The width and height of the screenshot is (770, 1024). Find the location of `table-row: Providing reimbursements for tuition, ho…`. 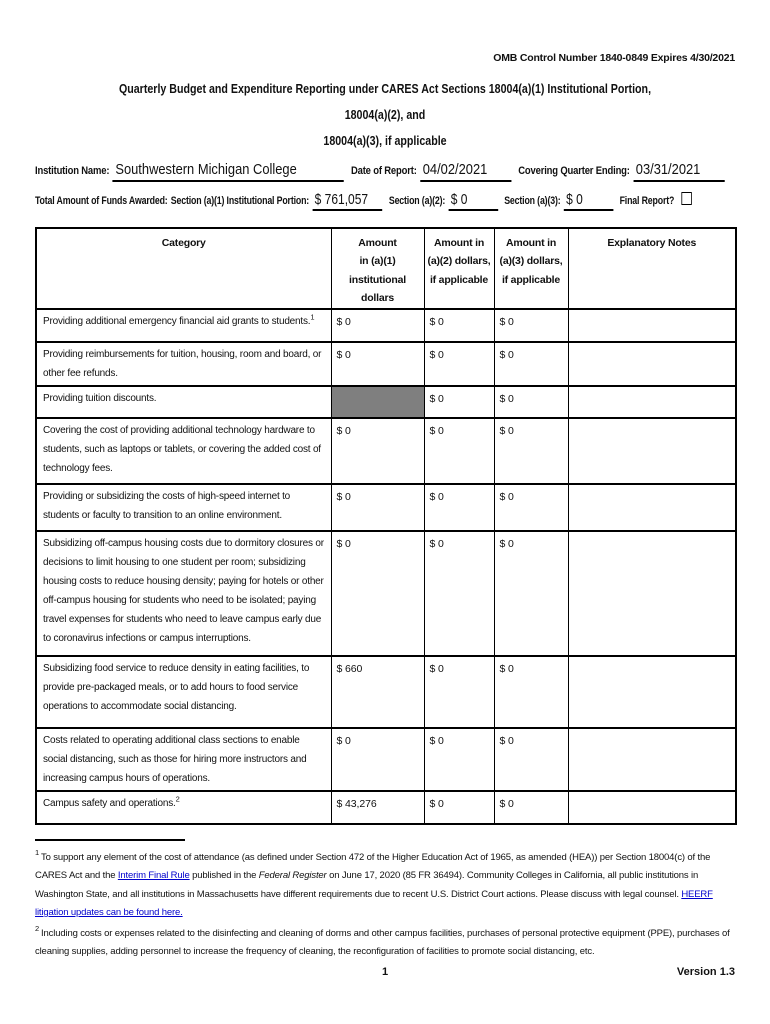

table-row: Providing reimbursements for tuition, ho… is located at coordinates (386, 363).